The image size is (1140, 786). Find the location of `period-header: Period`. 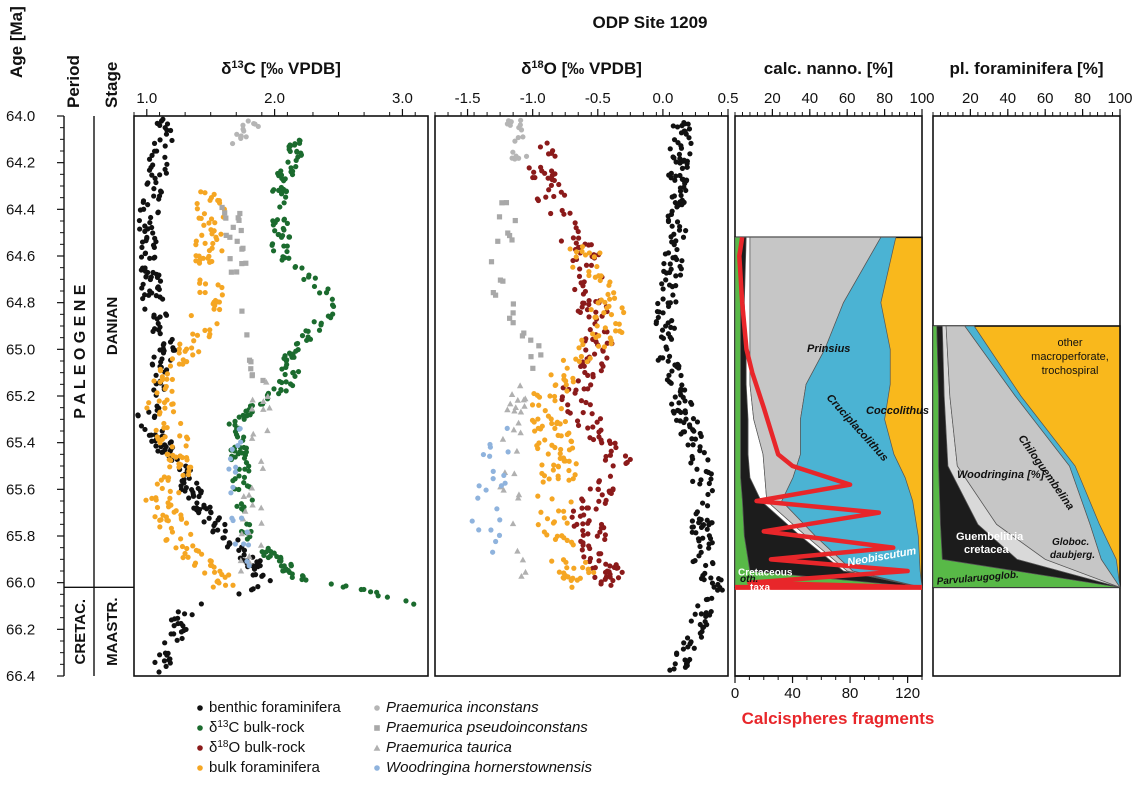

period-header: Period is located at coordinates (73, 81).